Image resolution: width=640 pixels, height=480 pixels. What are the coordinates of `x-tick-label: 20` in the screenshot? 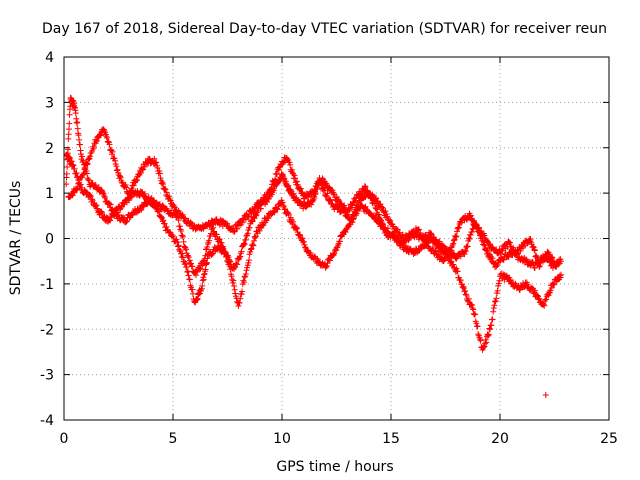 It's located at (500, 439).